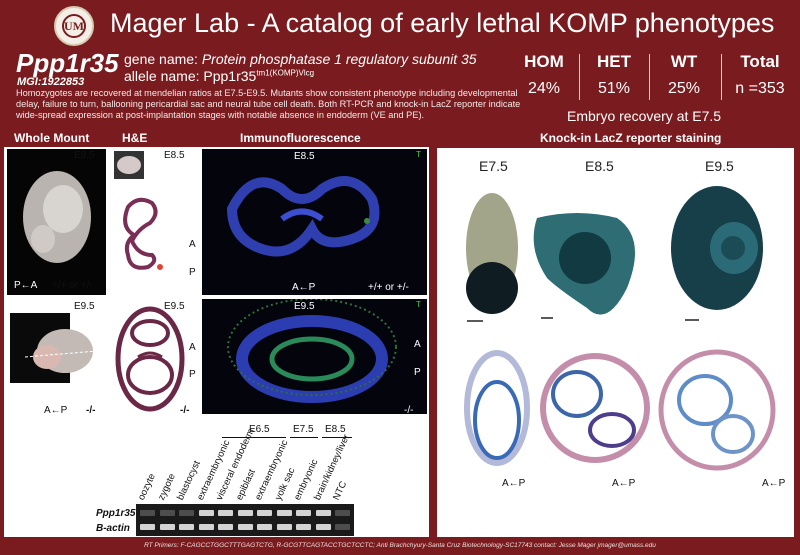 The image size is (800, 555). Describe the element at coordinates (684, 61) in the screenshot. I see `stat-wt-label: WT` at that location.